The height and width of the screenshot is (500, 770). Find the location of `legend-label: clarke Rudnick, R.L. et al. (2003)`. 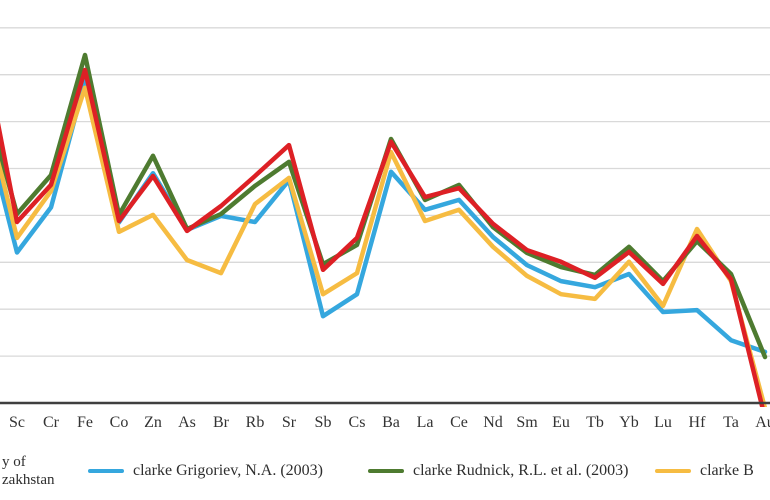

legend-label: clarke Rudnick, R.L. et al. (2003) is located at coordinates (521, 470).